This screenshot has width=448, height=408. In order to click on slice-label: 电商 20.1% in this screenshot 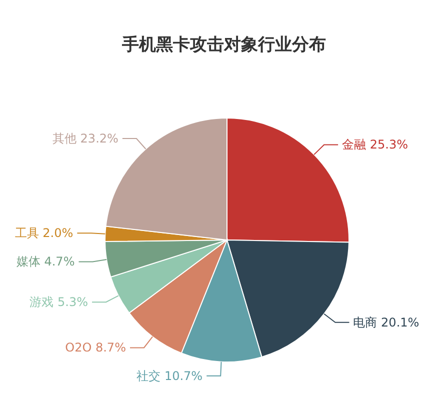, I will do `click(386, 322)`.